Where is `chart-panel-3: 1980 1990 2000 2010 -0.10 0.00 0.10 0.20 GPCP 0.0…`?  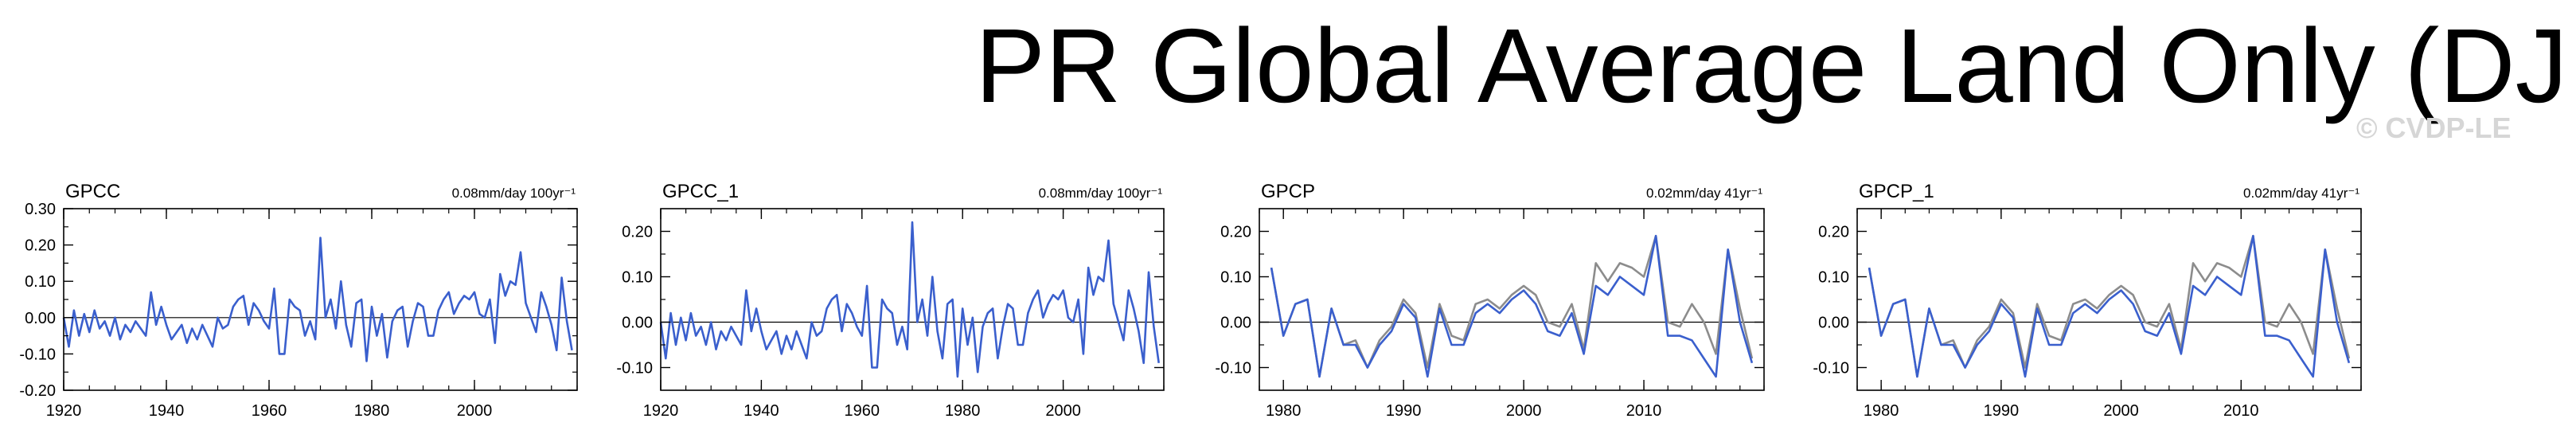
chart-panel-3: 1980 1990 2000 2010 -0.10 0.00 0.10 0.20 GPCP 0.0… is located at coordinates (1490, 300).